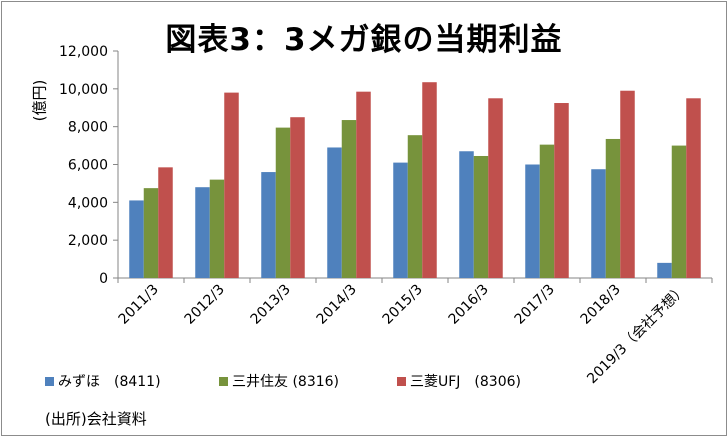 Image resolution: width=728 pixels, height=437 pixels. Describe the element at coordinates (364, 40) in the screenshot. I see `chart-title: 図表3：3メガ銀の当期利益` at that location.